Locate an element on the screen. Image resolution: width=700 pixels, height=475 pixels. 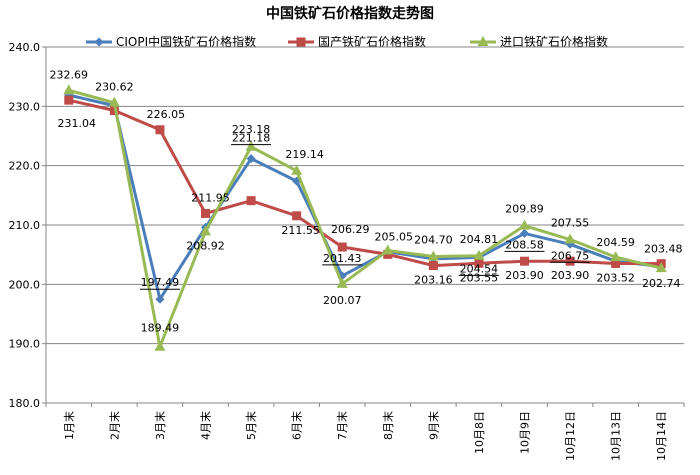
legend-item: 国产铁矿石价格指数 is located at coordinates (357, 41).